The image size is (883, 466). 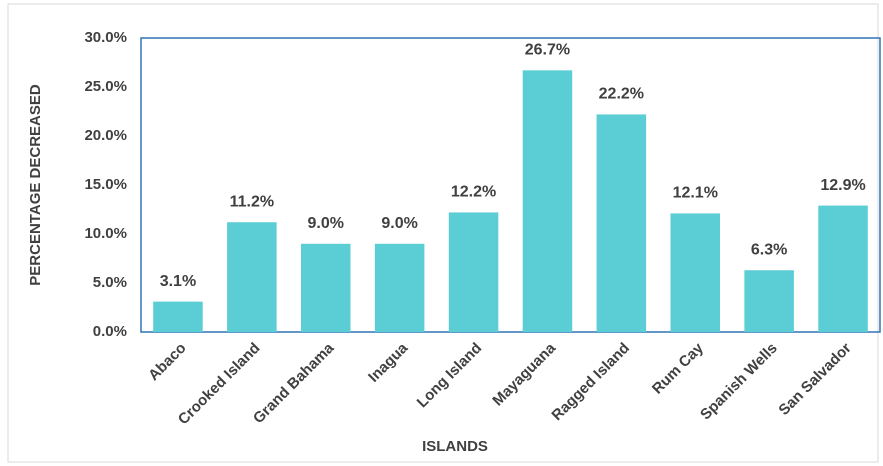 I want to click on x-tick-label: Inagua, so click(x=388, y=362).